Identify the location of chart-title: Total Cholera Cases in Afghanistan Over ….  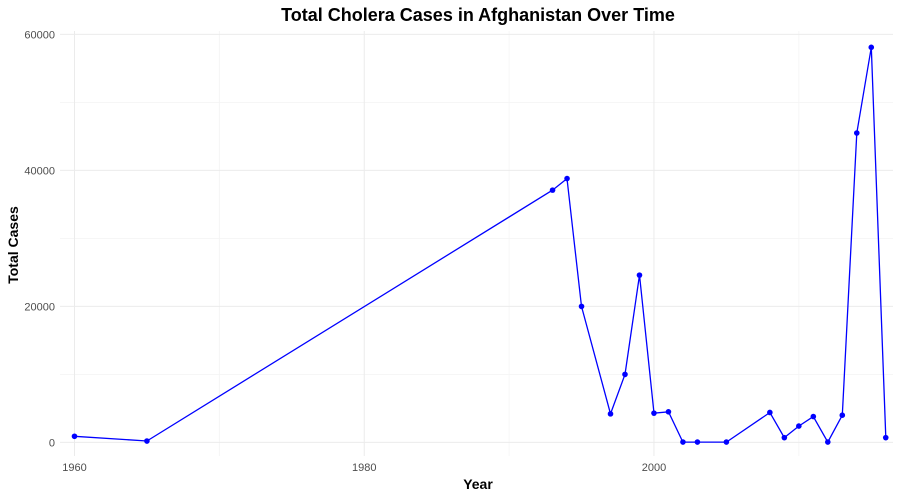
(478, 15).